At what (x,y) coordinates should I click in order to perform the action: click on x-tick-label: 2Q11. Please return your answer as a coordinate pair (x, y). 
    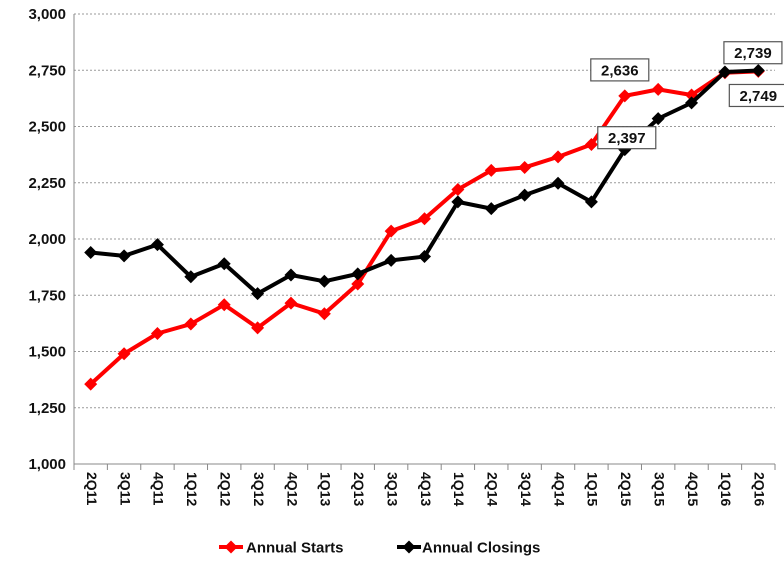
    Looking at the image, I should click on (92, 489).